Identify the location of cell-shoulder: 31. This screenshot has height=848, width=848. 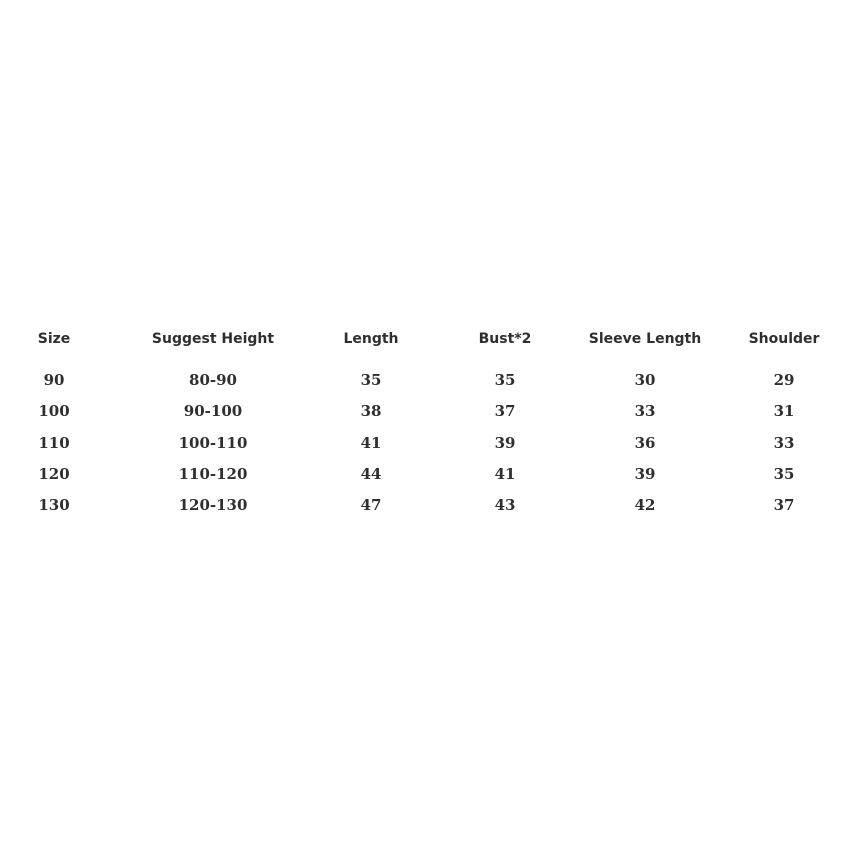
(784, 411).